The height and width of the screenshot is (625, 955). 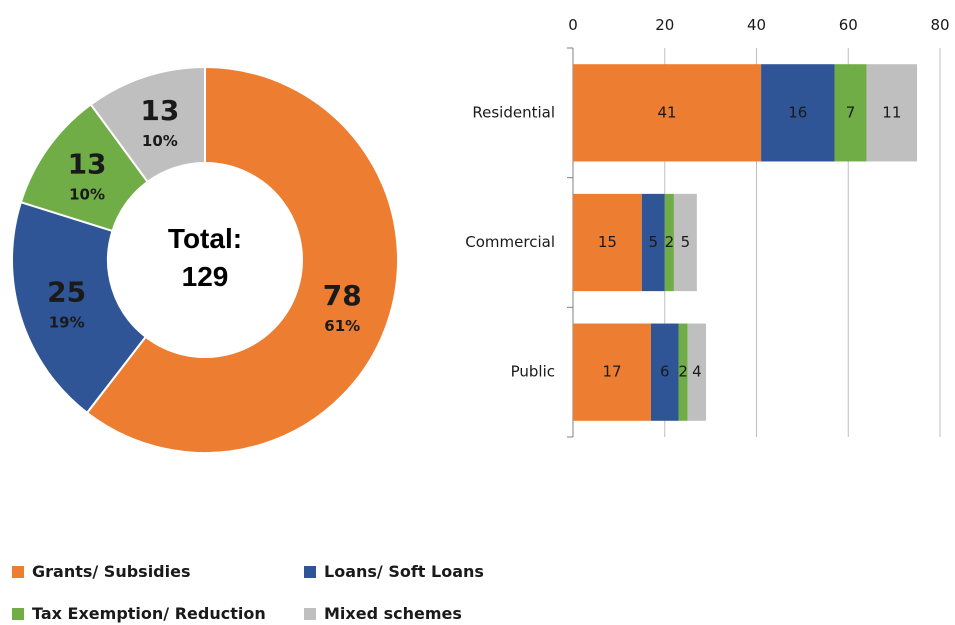 I want to click on bar-value-label: 17, so click(x=611, y=372).